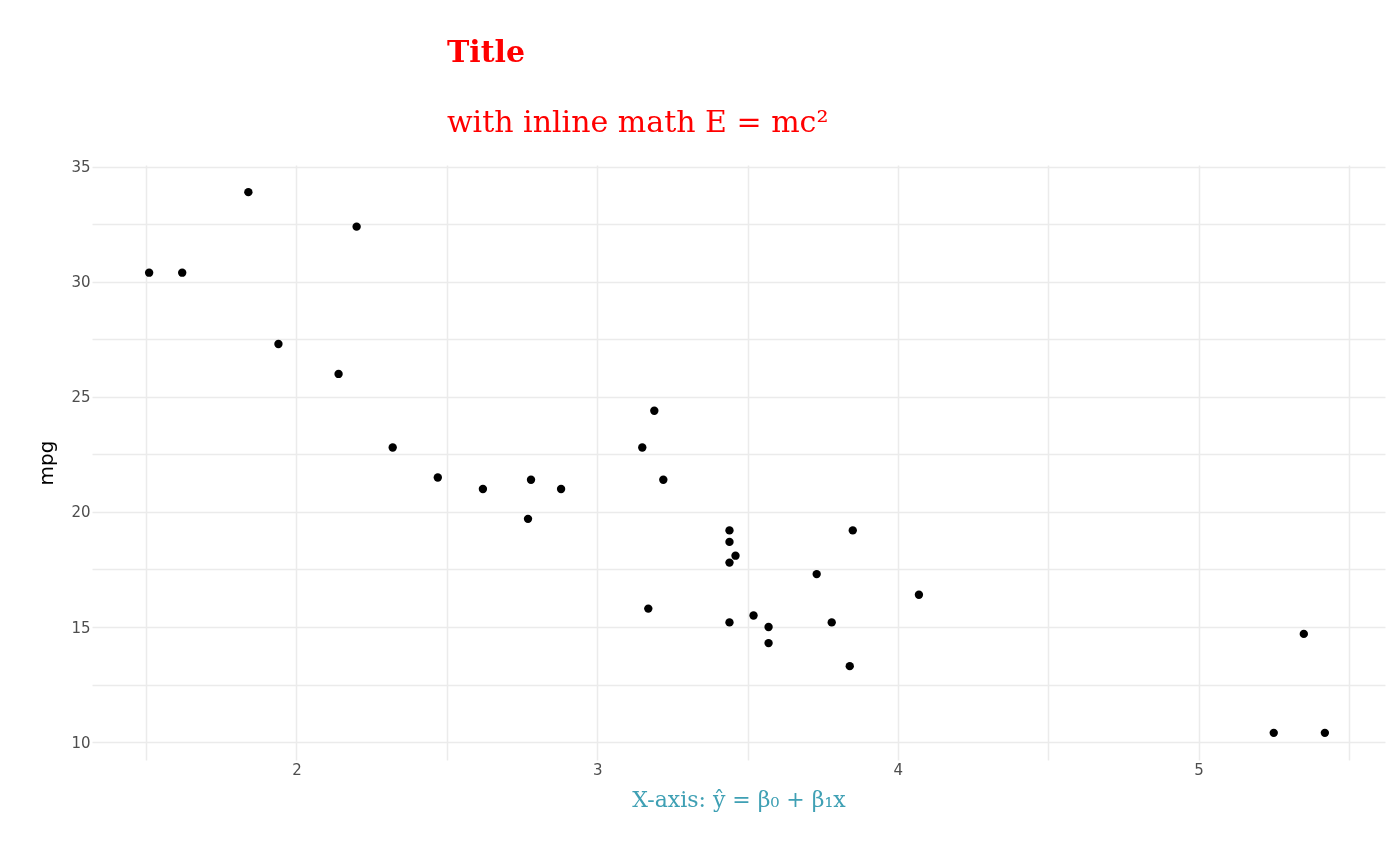 This screenshot has width=1400, height=866. I want to click on chart-title: Title, so click(485, 51).